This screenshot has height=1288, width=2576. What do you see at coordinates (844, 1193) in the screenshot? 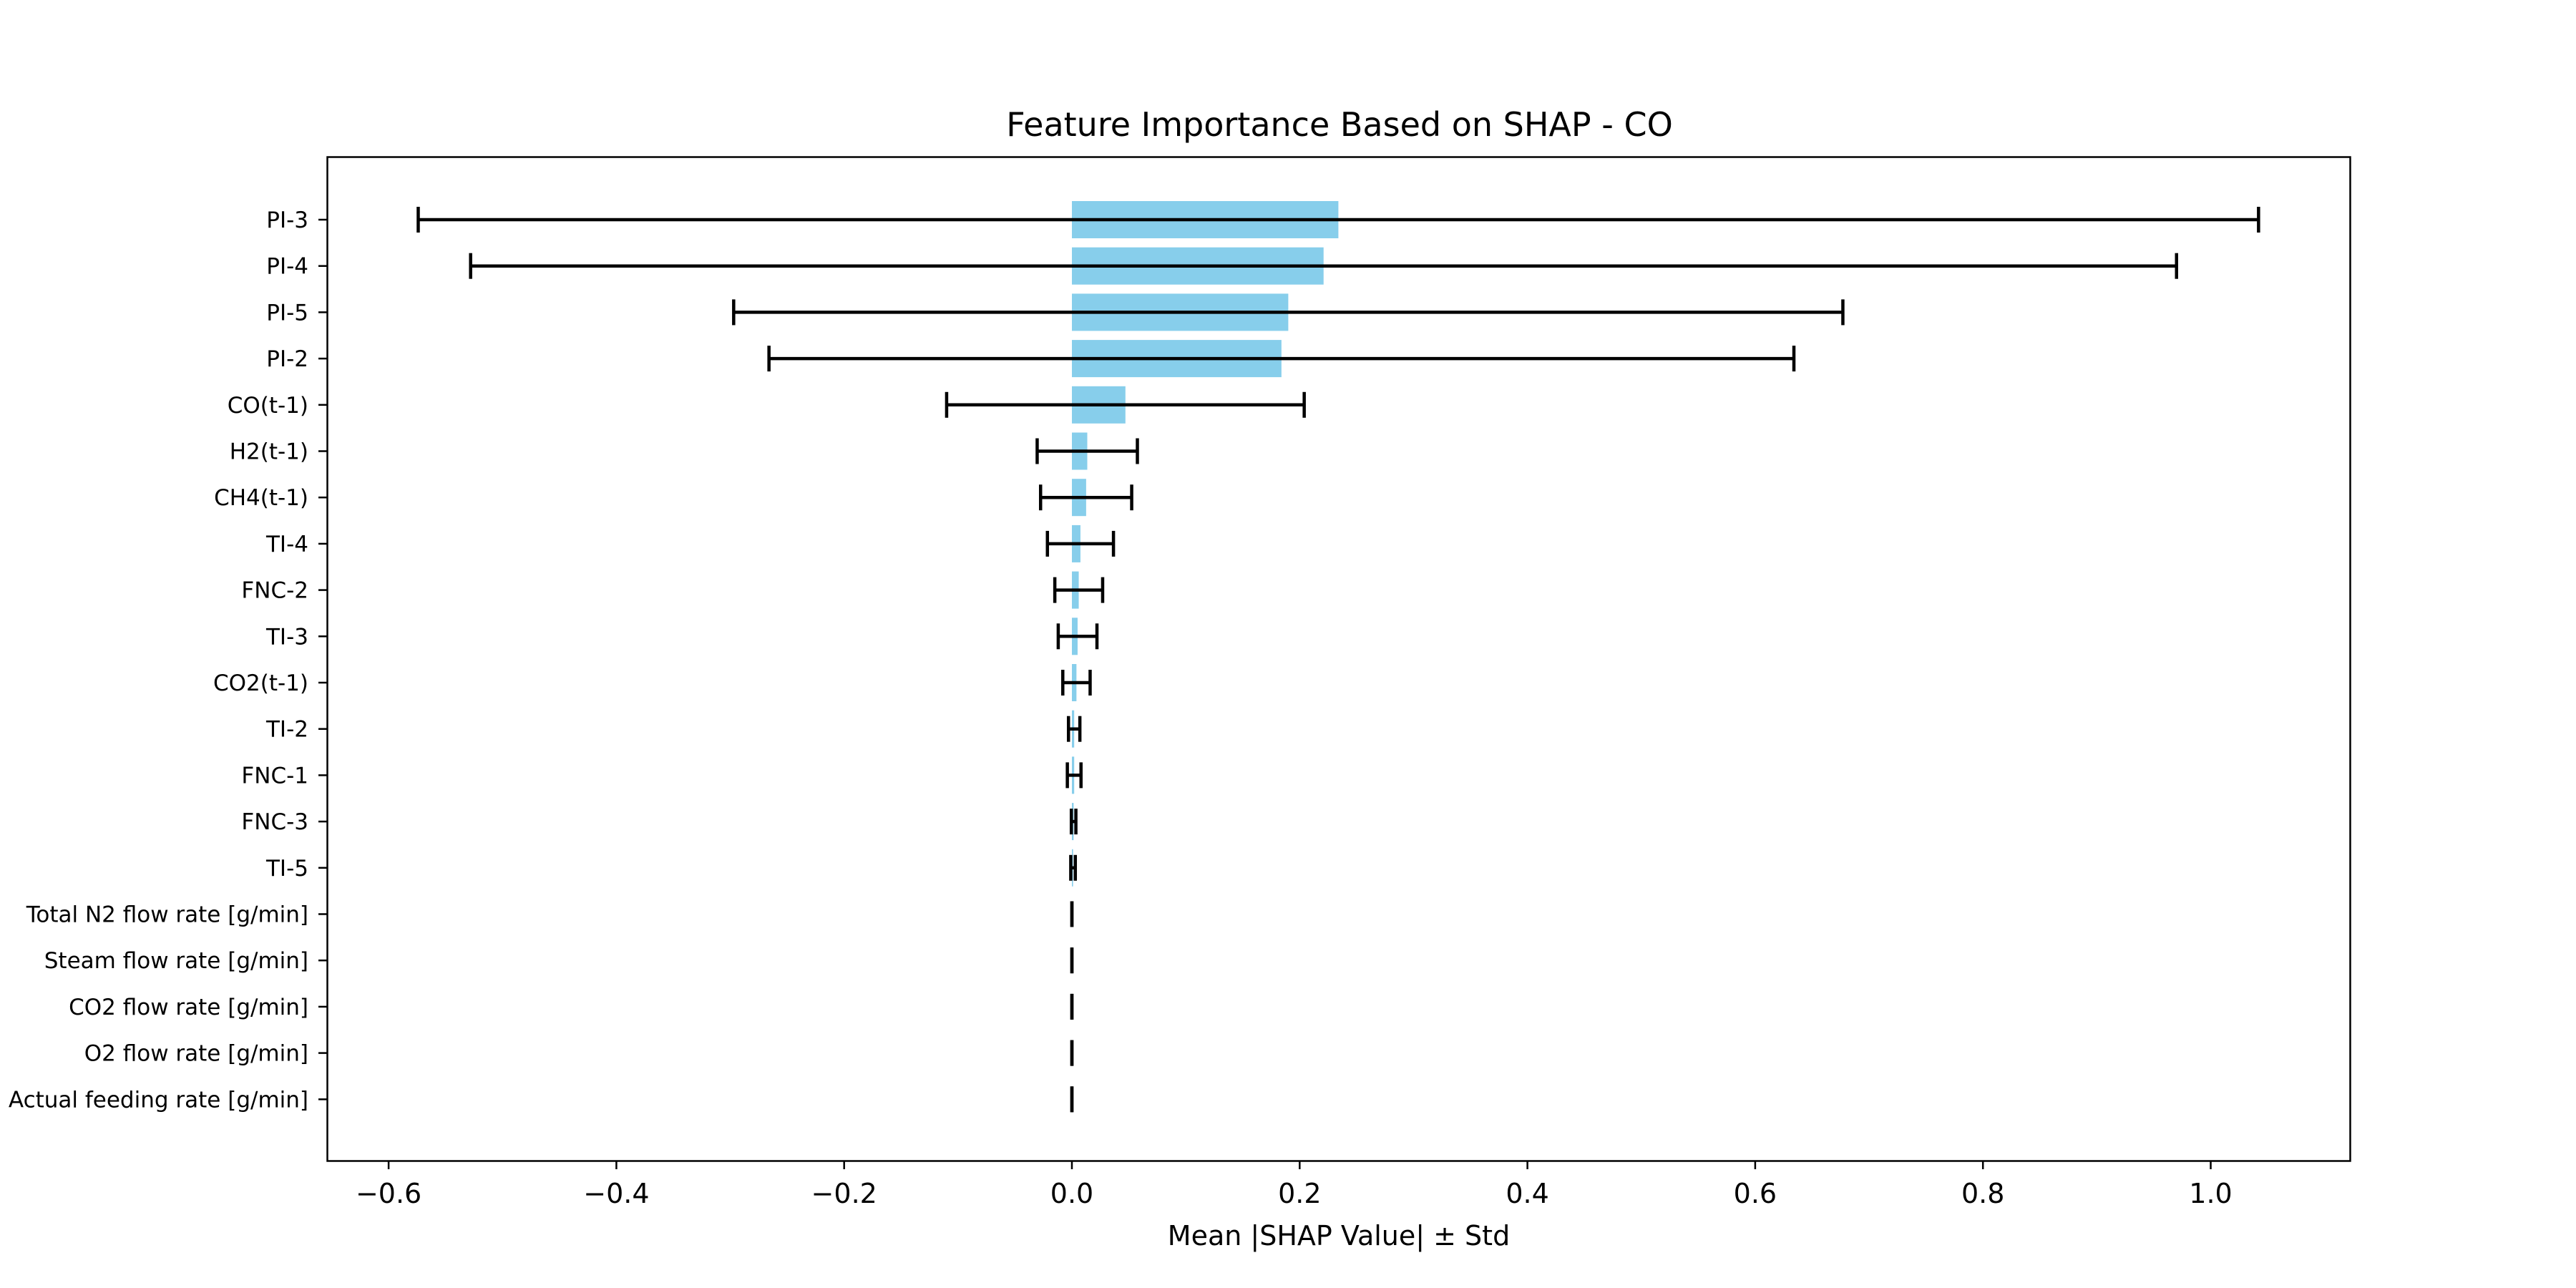
I see `x-tick-label: −0.2` at bounding box center [844, 1193].